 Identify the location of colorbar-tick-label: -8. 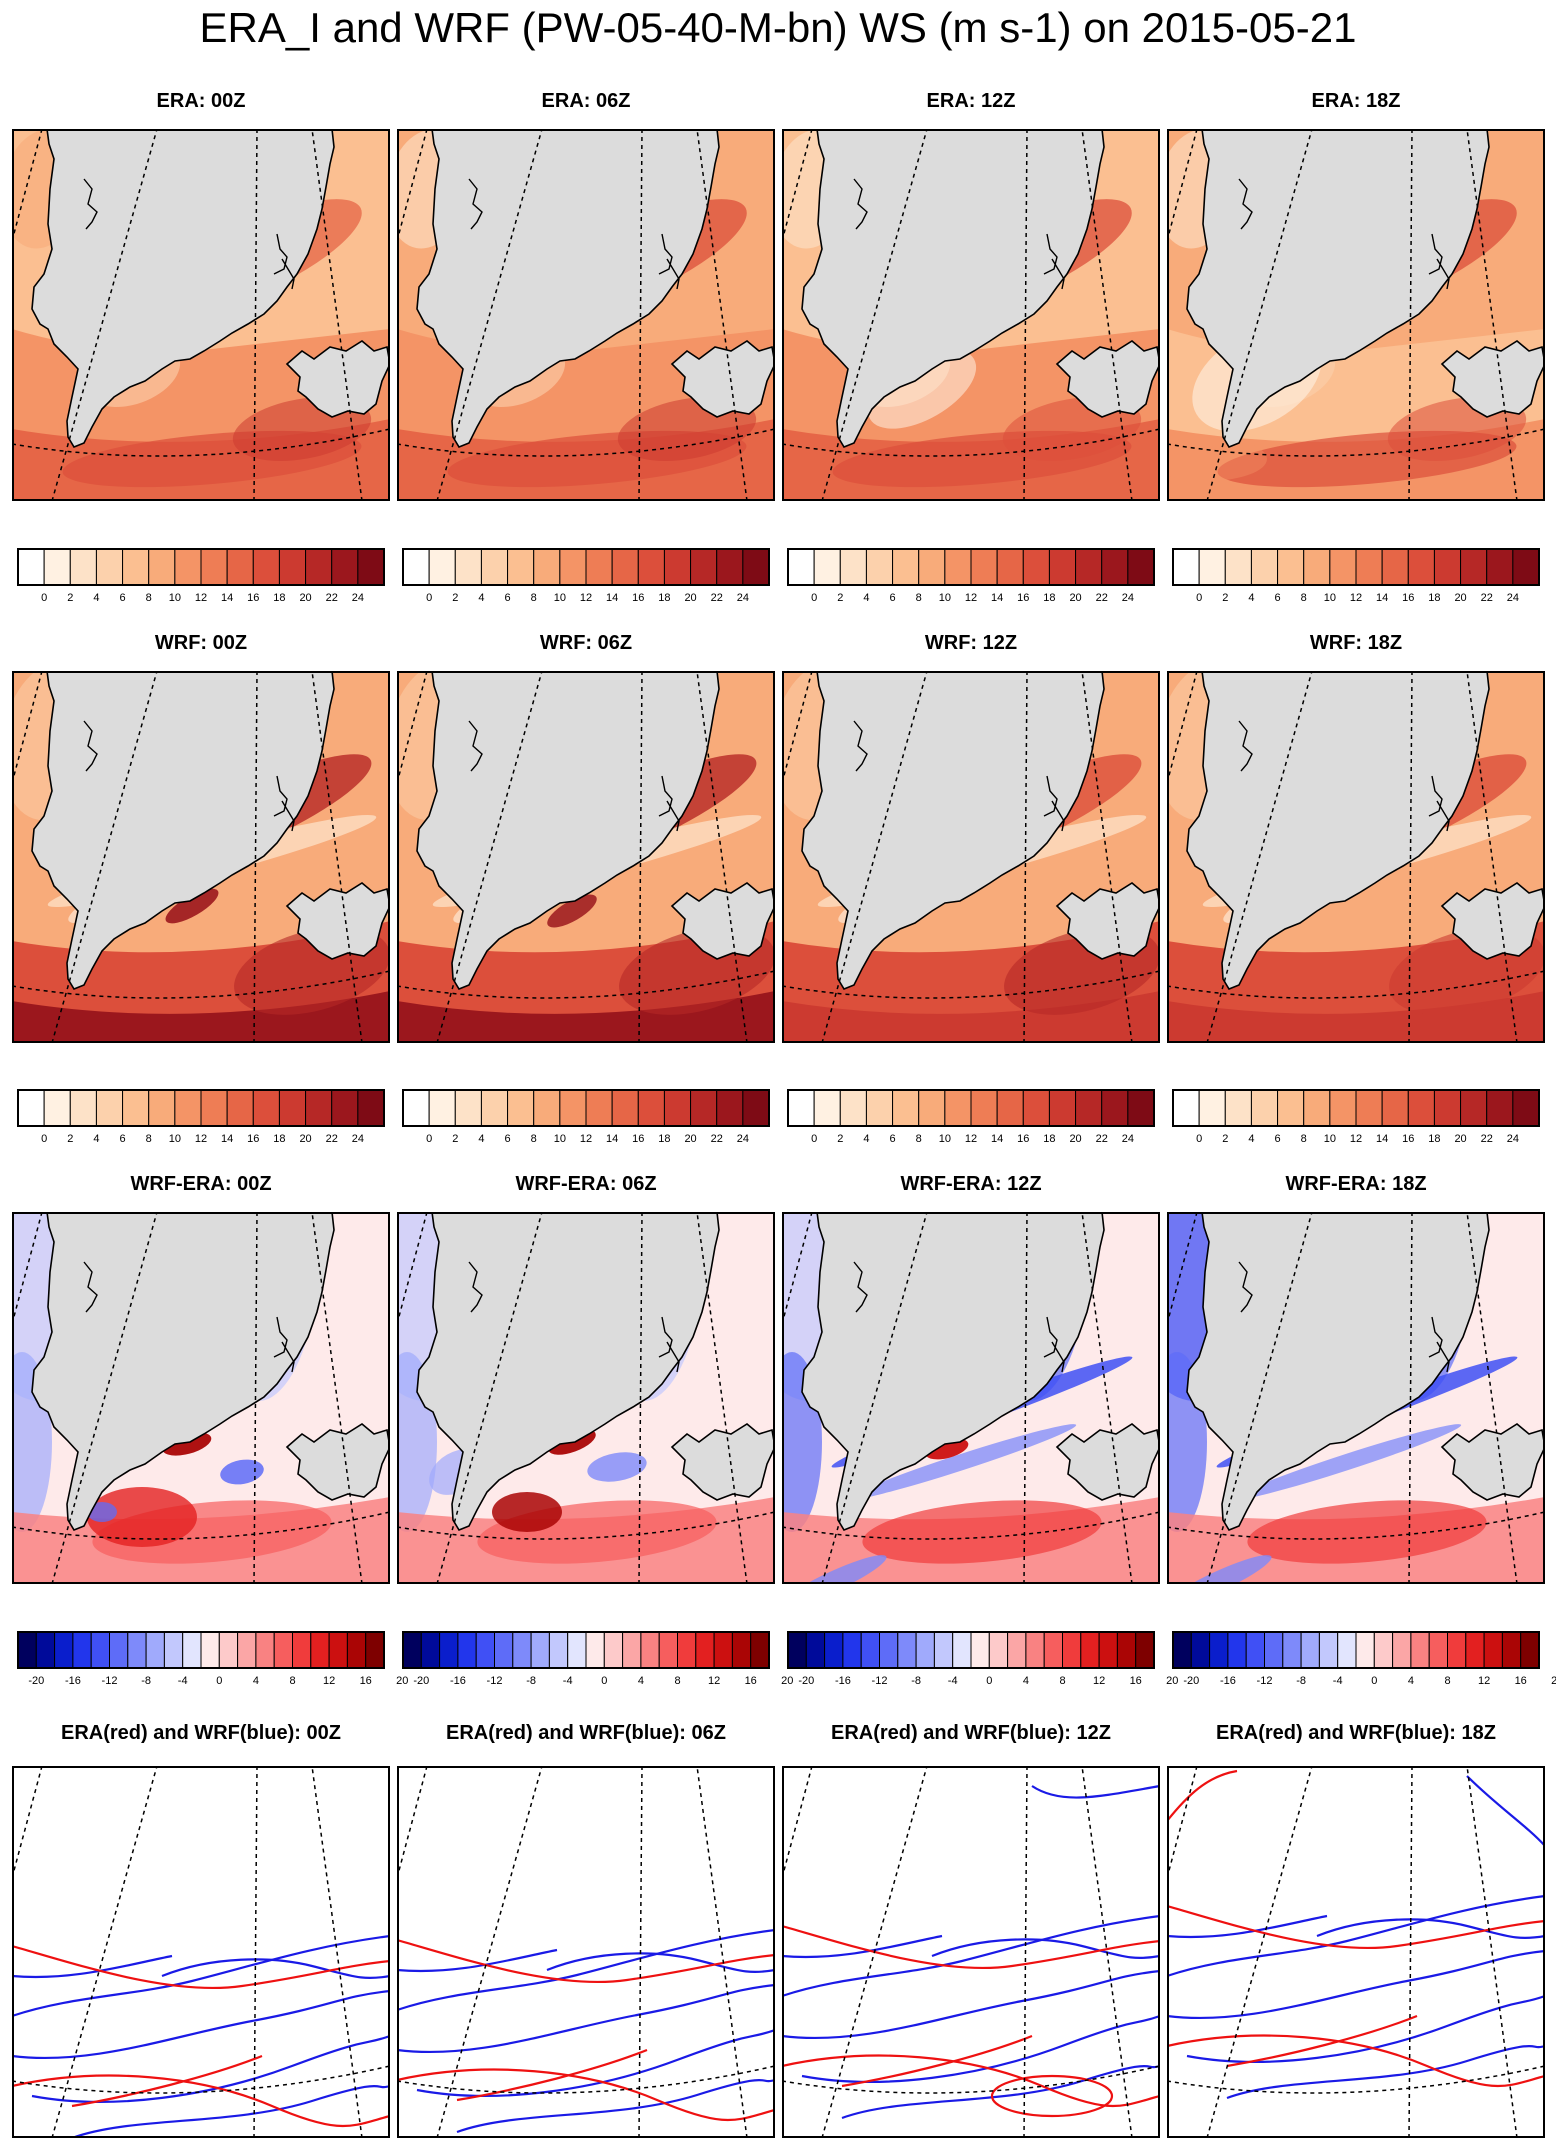
(146, 1681).